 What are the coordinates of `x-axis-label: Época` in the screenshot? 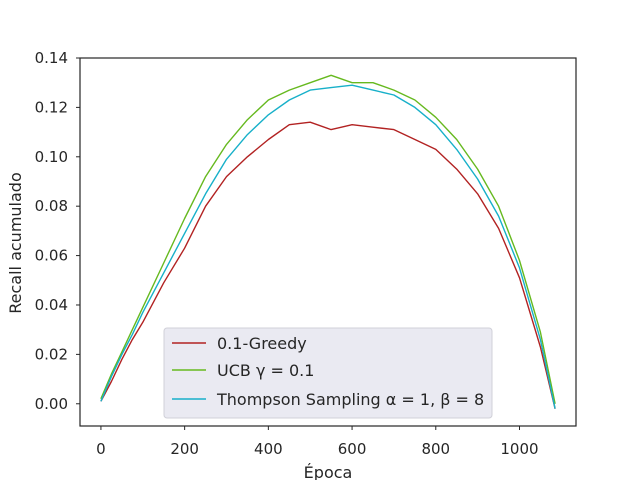 It's located at (328, 471).